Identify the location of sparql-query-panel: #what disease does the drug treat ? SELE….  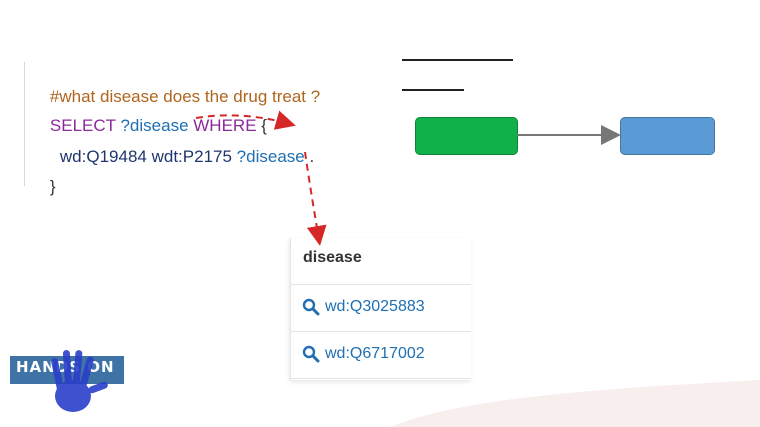
(204, 129).